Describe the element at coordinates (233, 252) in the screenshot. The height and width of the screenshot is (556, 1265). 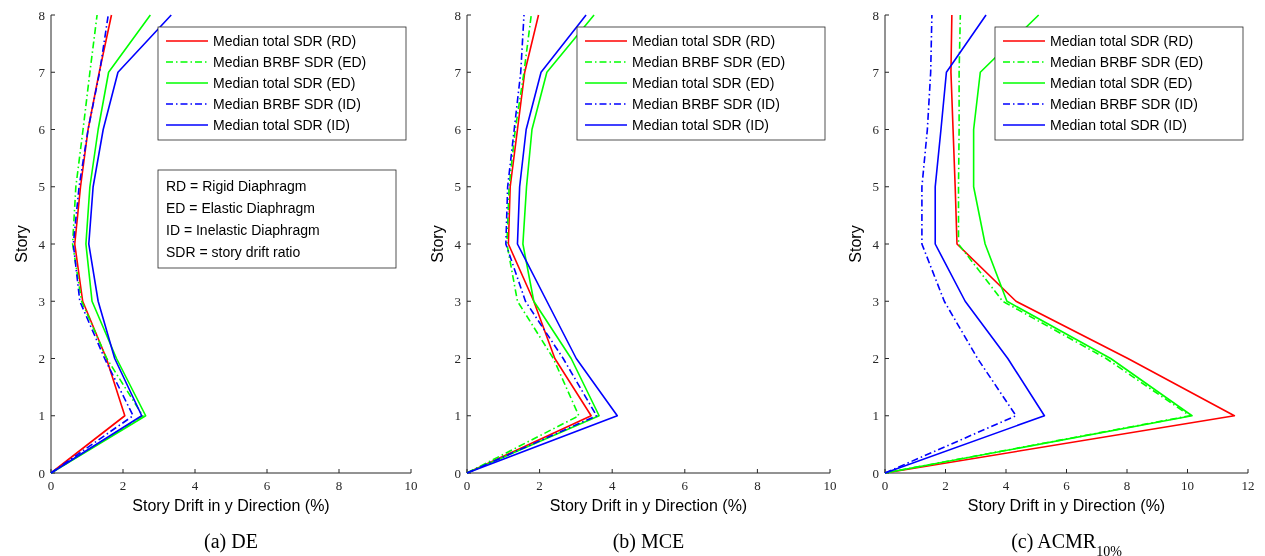
I see `annotation: SDR = story drift ratio` at that location.